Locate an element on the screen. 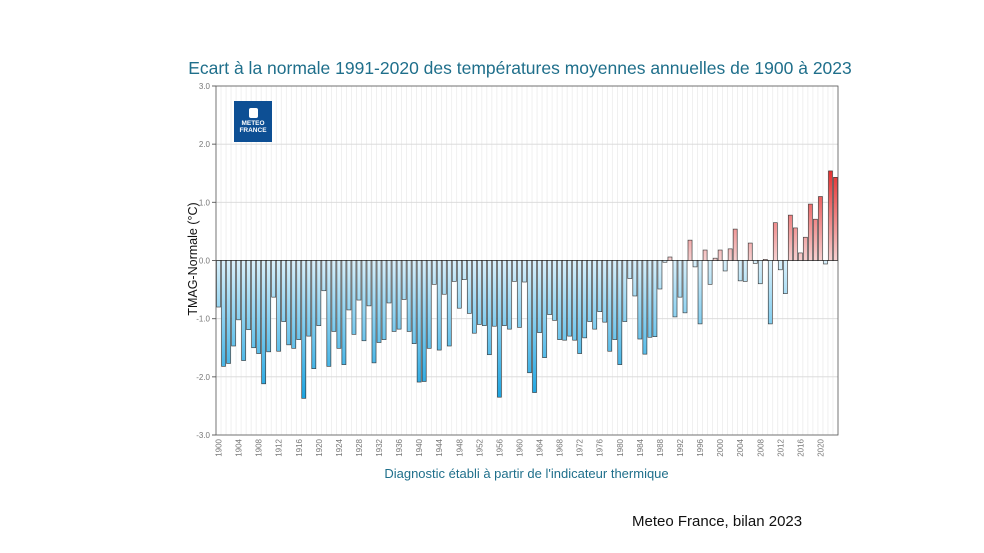 Image resolution: width=984 pixels, height=553 pixels. bar-1923 is located at coordinates (334, 296).